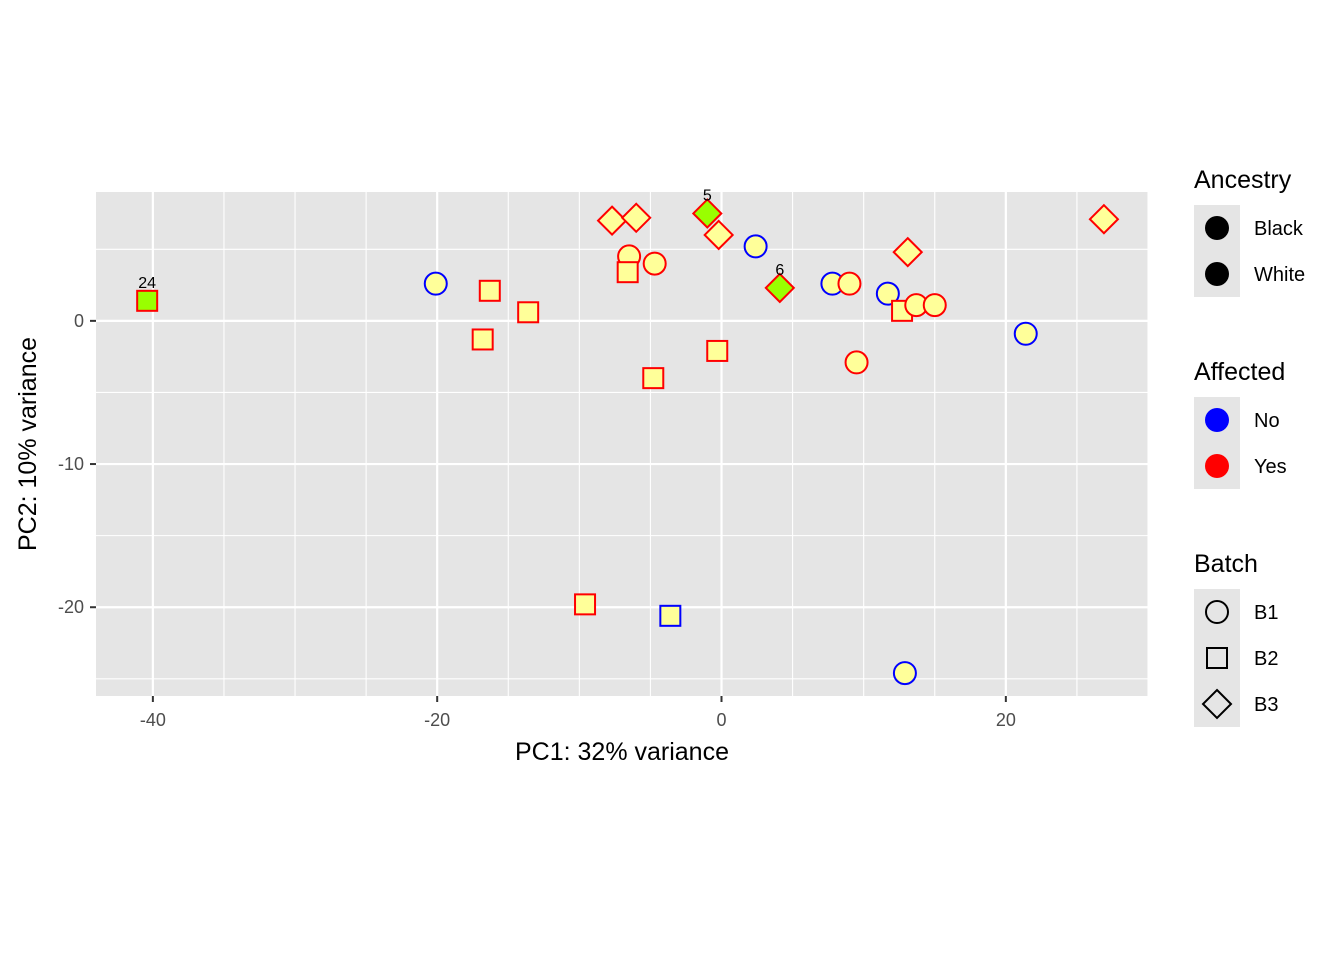 The height and width of the screenshot is (960, 1344). What do you see at coordinates (71, 607) in the screenshot?
I see `y-tick-label: -20` at bounding box center [71, 607].